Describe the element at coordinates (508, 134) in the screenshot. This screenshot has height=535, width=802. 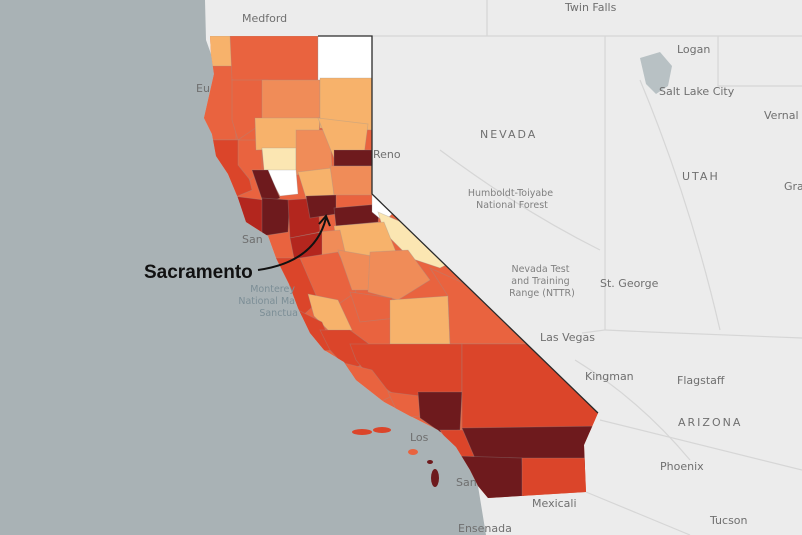
I see `state-label-nevada: NEVADA` at that location.